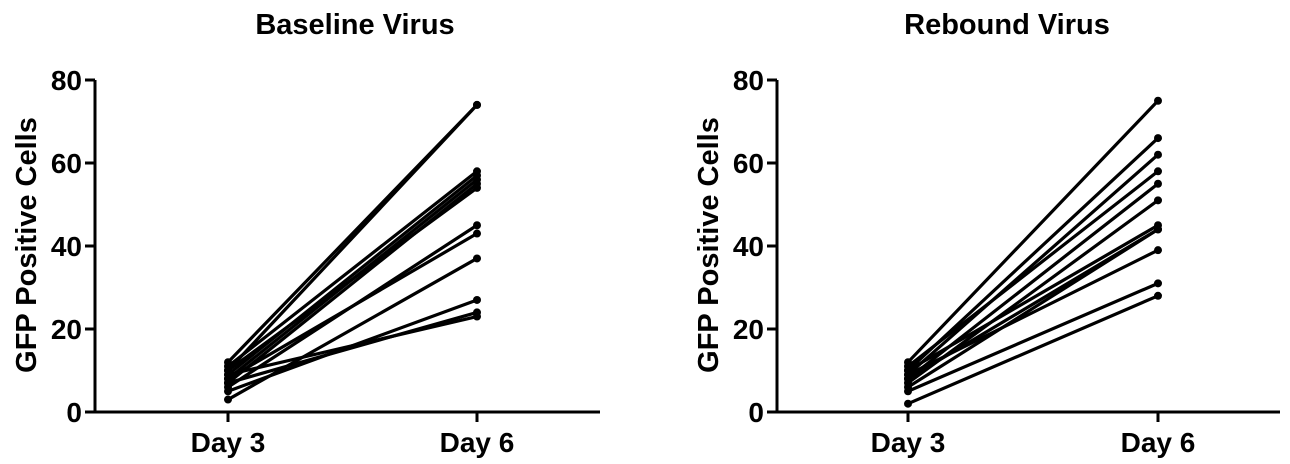 This screenshot has width=1290, height=464. Describe the element at coordinates (354, 25) in the screenshot. I see `chart-title: Baseline Virus` at that location.